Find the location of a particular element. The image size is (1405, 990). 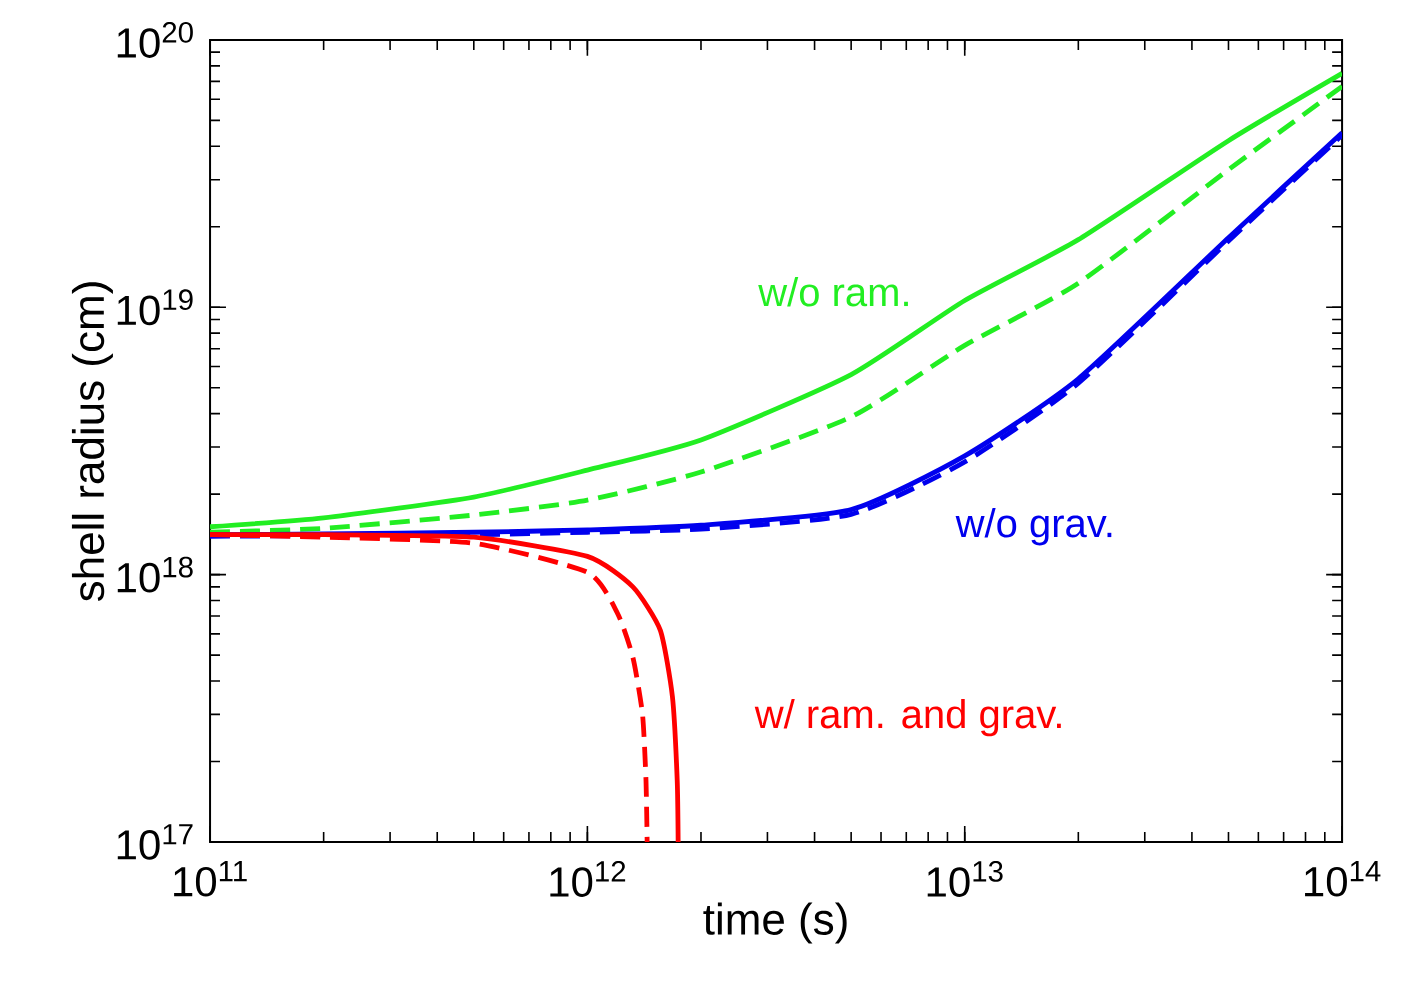

annotation: w/o ram. is located at coordinates (833, 292).